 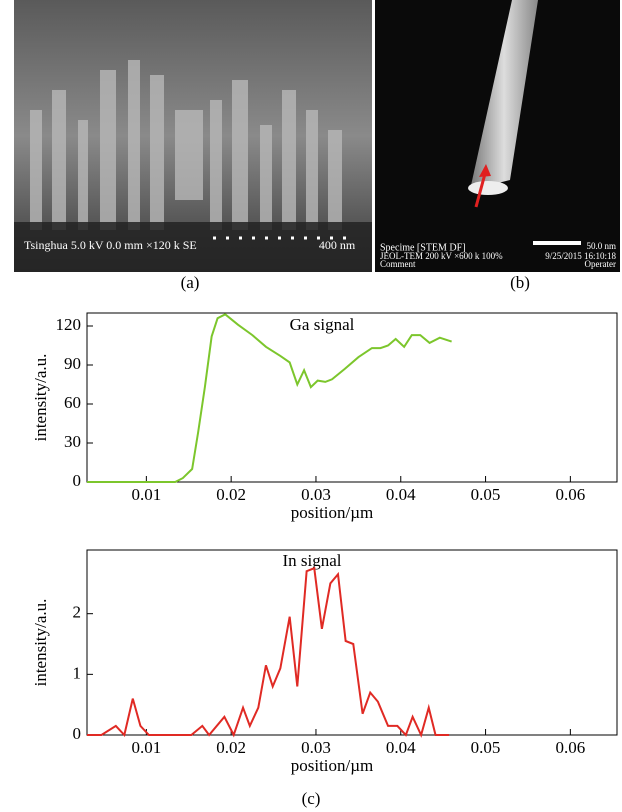 What do you see at coordinates (72, 441) in the screenshot?
I see `y-tick-label: 30` at bounding box center [72, 441].